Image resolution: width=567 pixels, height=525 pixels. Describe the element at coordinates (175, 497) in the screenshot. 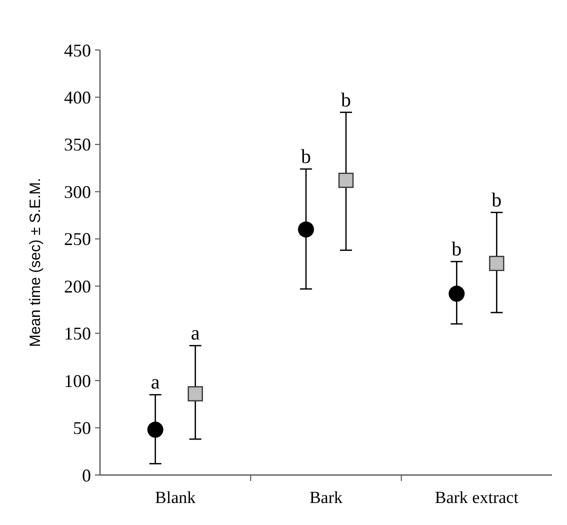

I see `x-tick-label: Blank` at that location.